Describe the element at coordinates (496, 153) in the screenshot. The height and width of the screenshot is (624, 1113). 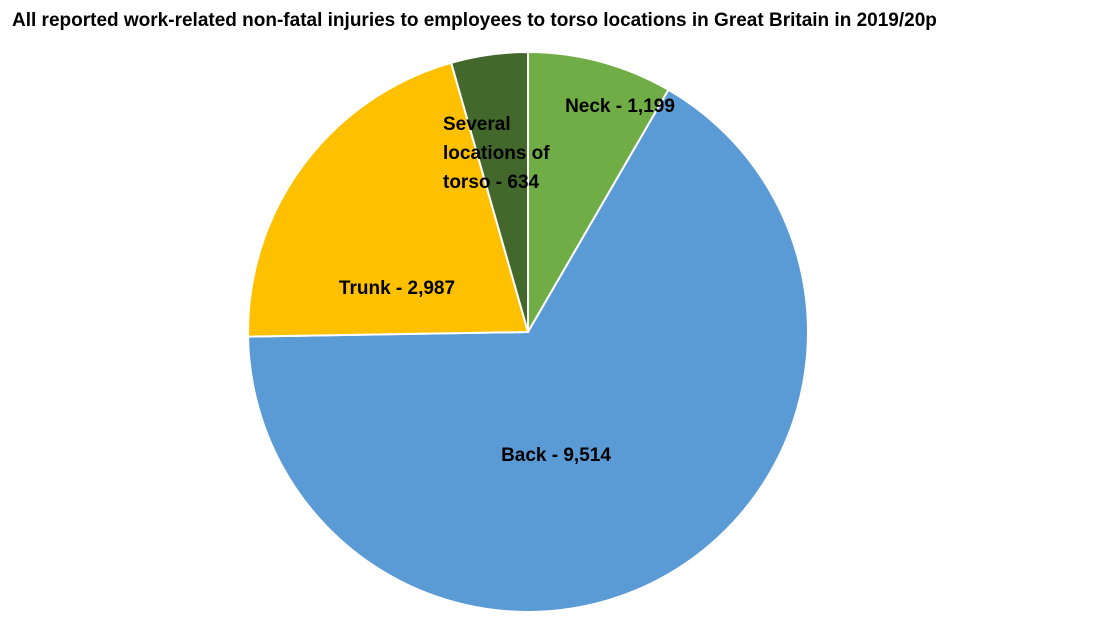
I see `data-label: Several locations of torso - 634` at that location.